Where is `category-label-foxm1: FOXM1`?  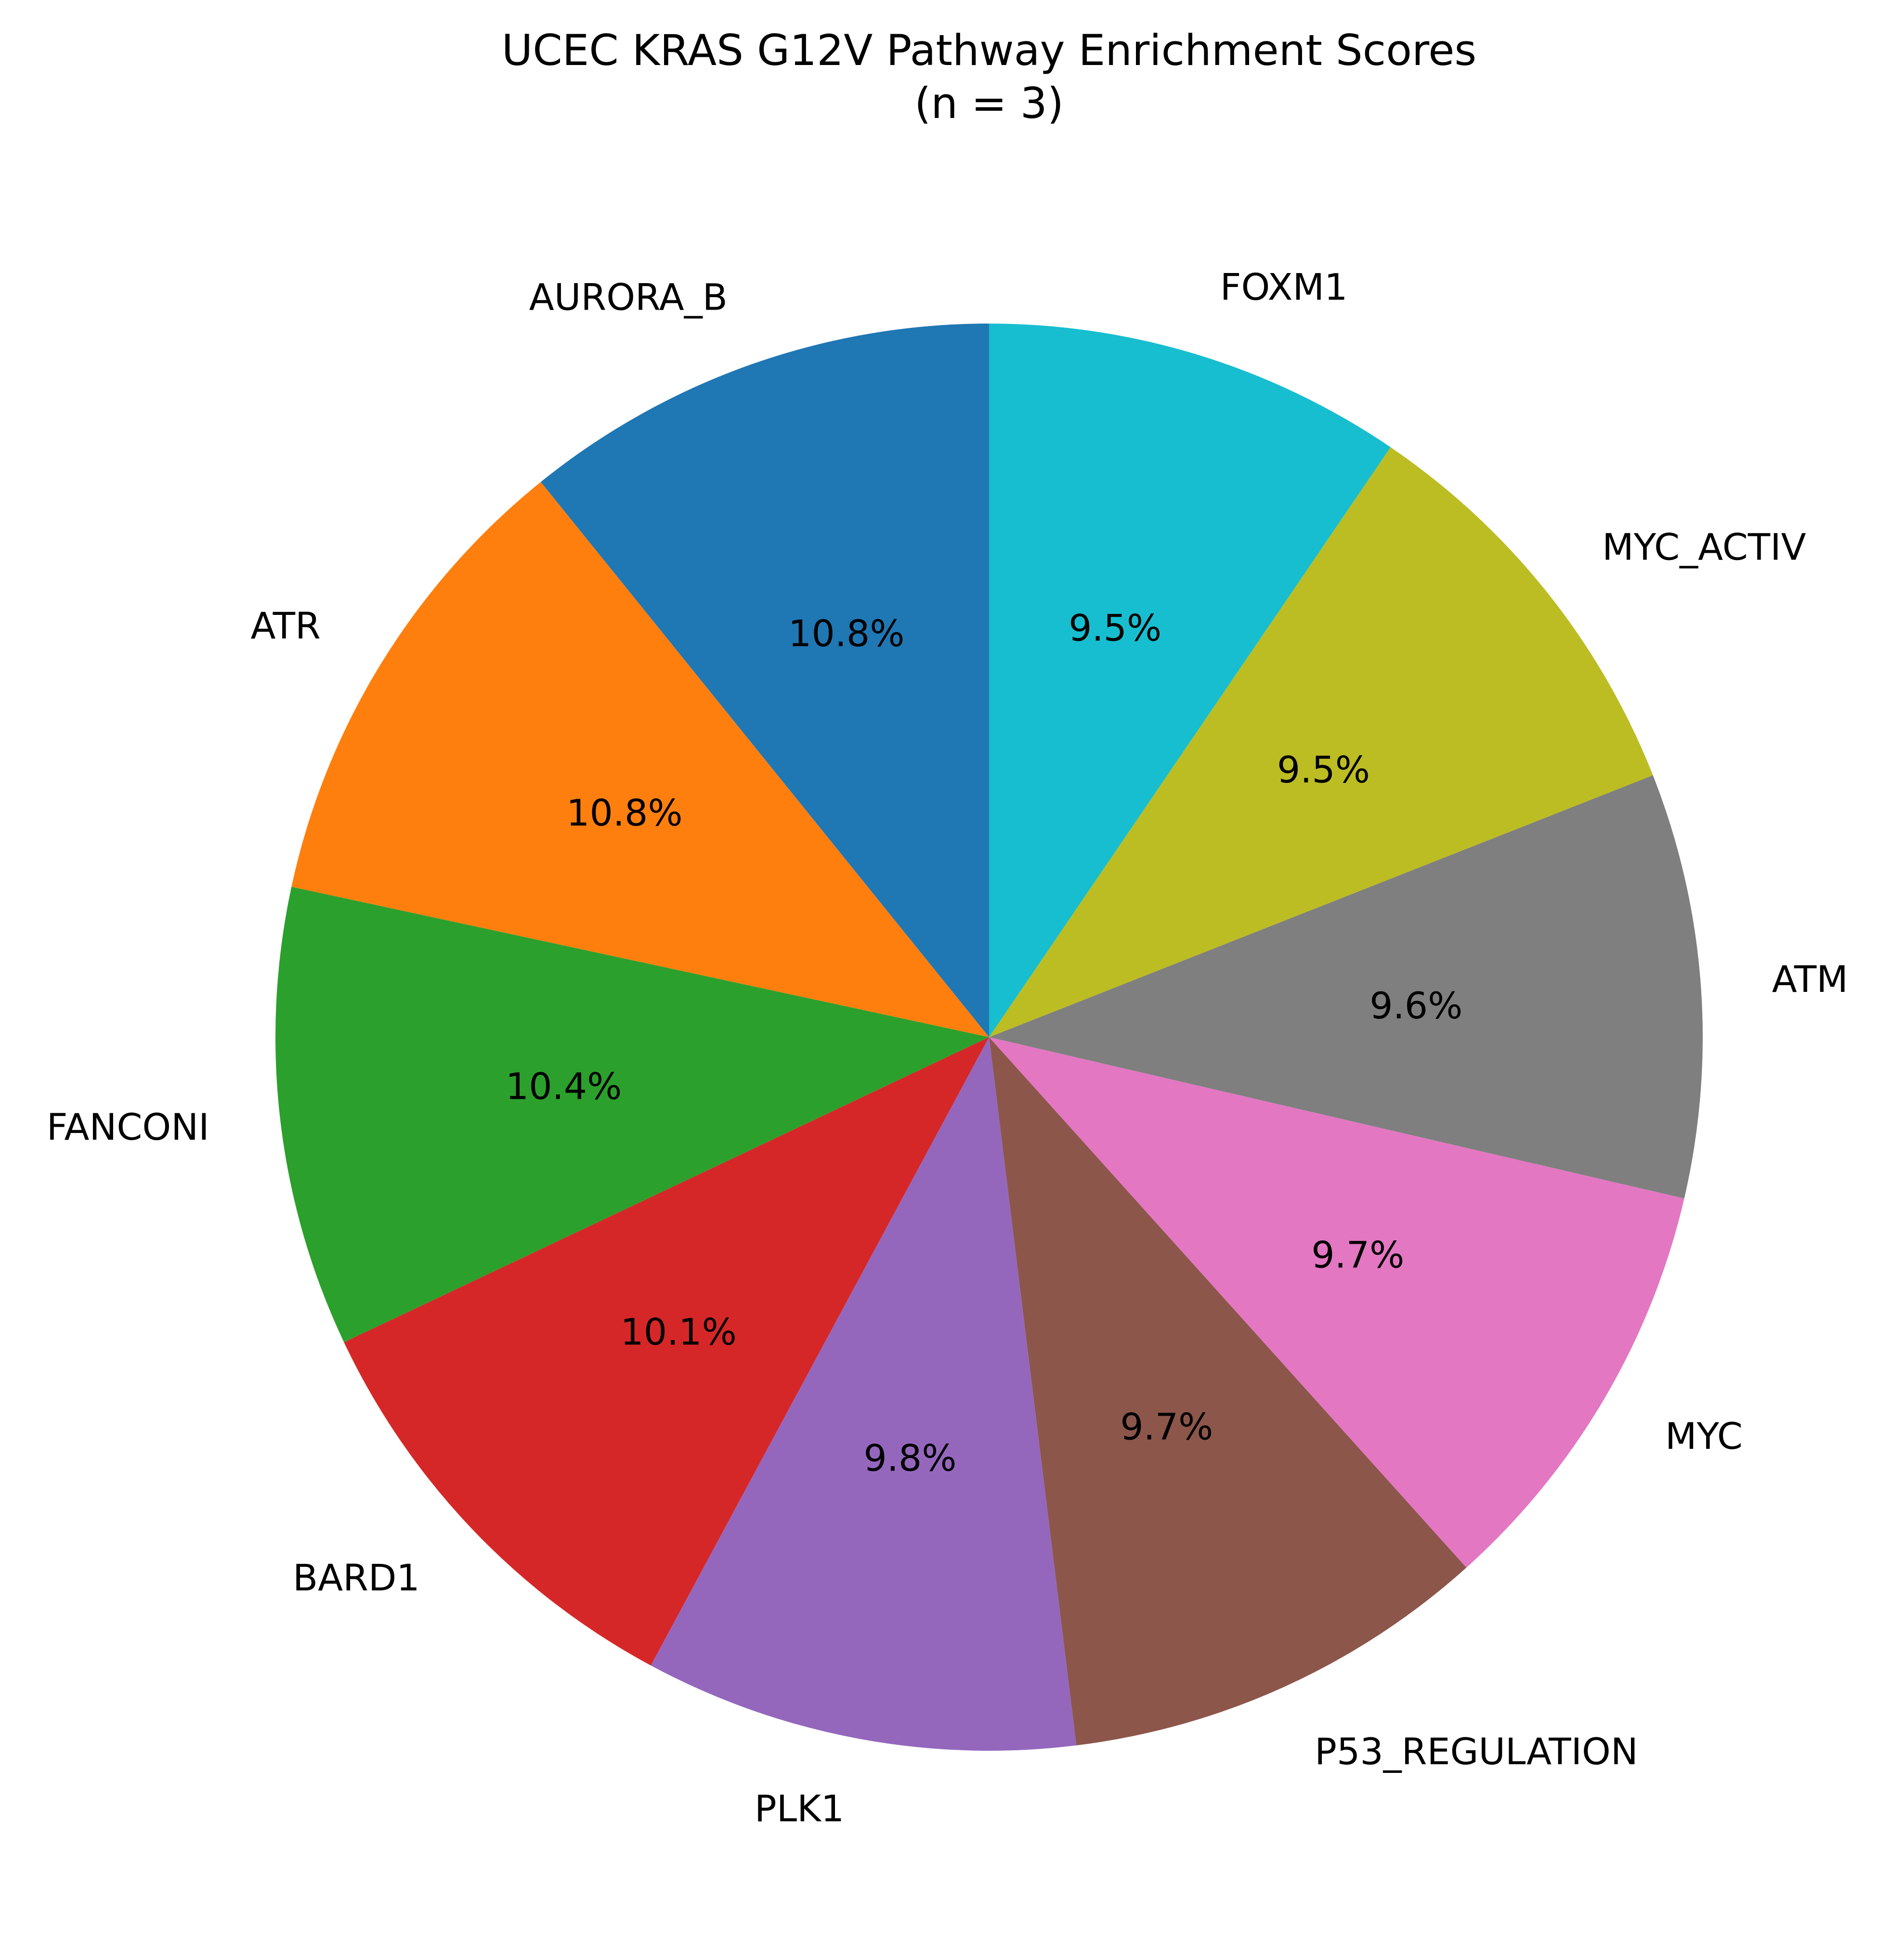
category-label-foxm1: FOXM1 is located at coordinates (1284, 288).